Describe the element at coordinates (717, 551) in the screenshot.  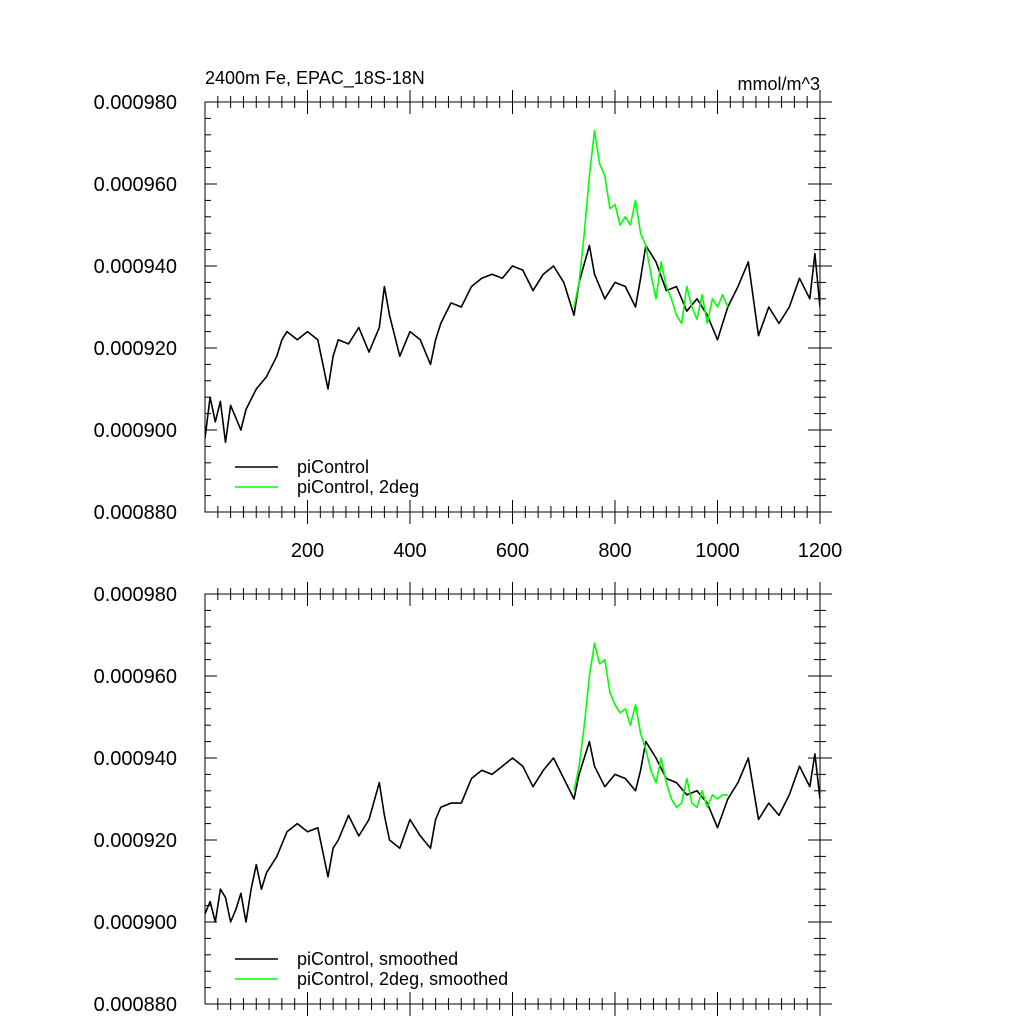
I see `x-tick-label: 1000` at that location.